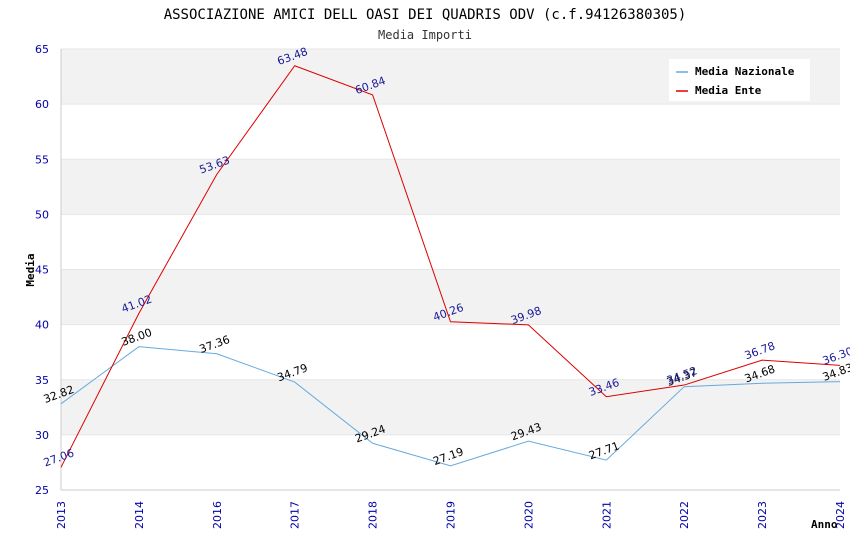 This screenshot has width=850, height=550. Describe the element at coordinates (217, 515) in the screenshot. I see `x-tick-label: 2016` at that location.